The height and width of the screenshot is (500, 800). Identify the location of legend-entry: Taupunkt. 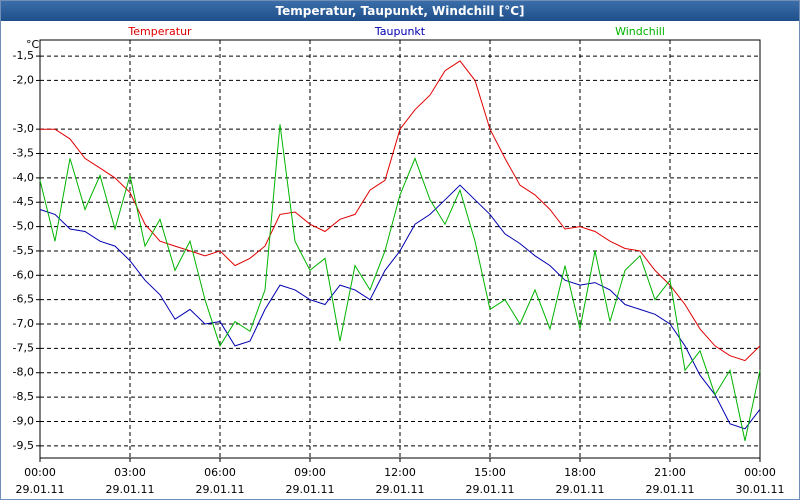
(400, 31).